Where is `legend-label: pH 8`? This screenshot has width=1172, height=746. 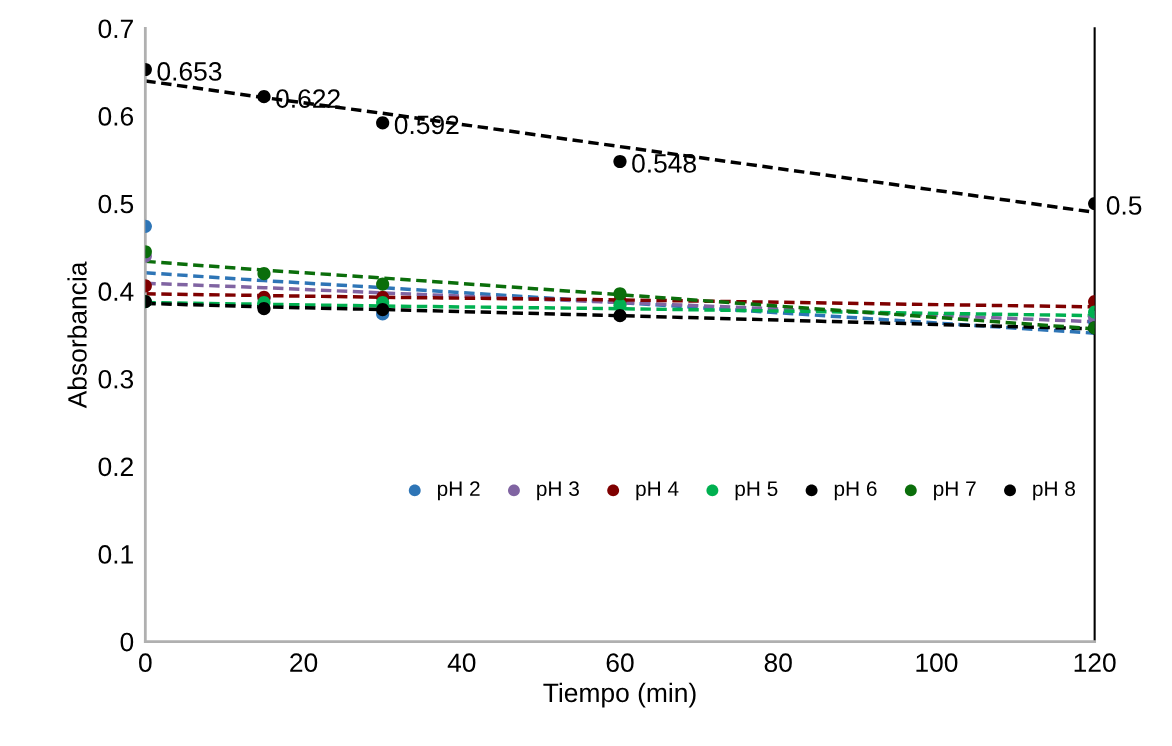
legend-label: pH 8 is located at coordinates (1054, 491).